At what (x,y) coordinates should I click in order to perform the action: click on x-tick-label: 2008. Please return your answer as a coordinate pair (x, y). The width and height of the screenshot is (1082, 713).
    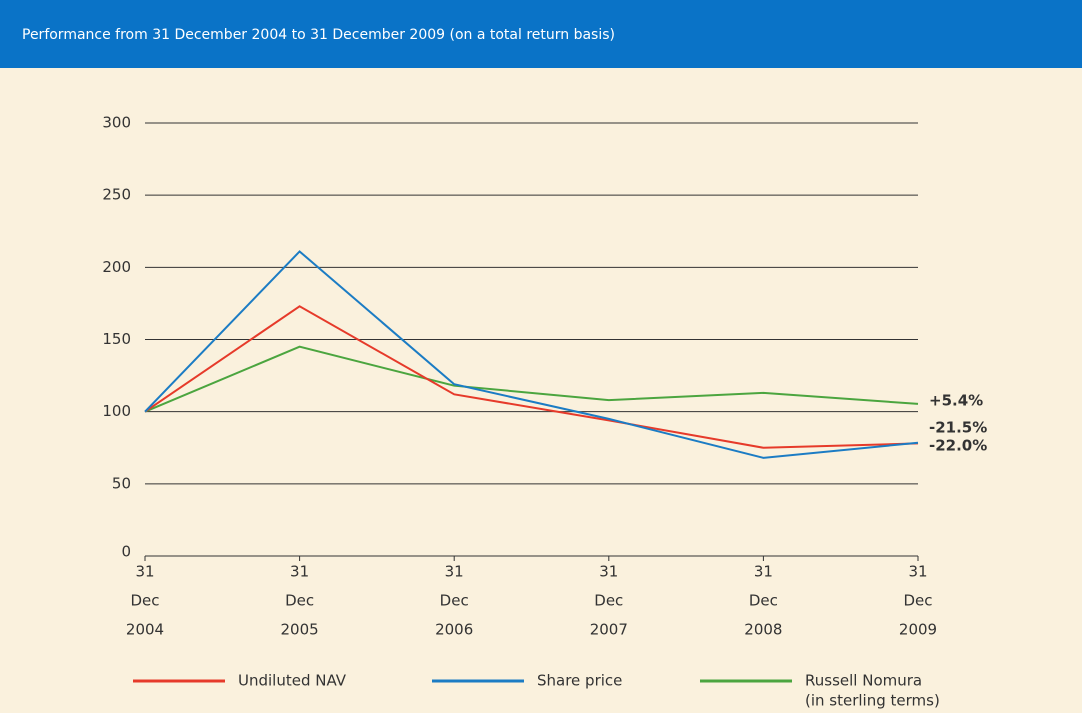
    Looking at the image, I should click on (763, 630).